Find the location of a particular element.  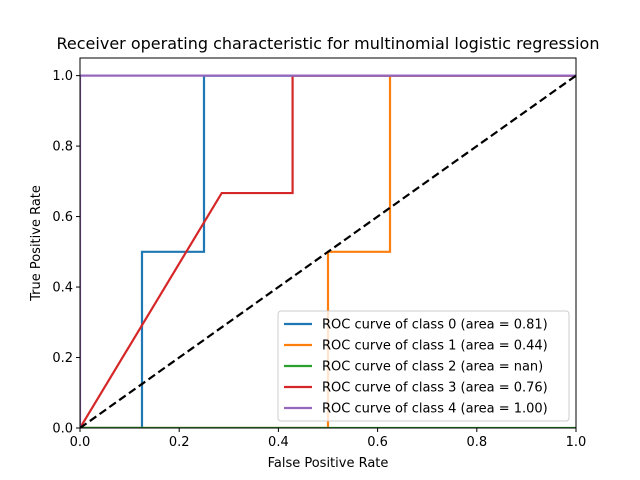

x-axis-label: False Positive Rate is located at coordinates (328, 463).